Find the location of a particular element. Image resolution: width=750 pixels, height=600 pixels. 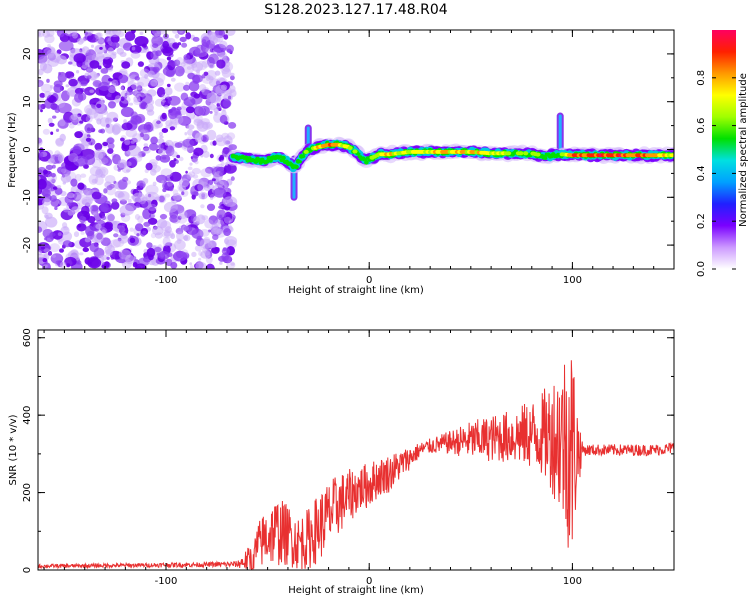

heatmap-x-tick-label: -100 is located at coordinates (166, 280).